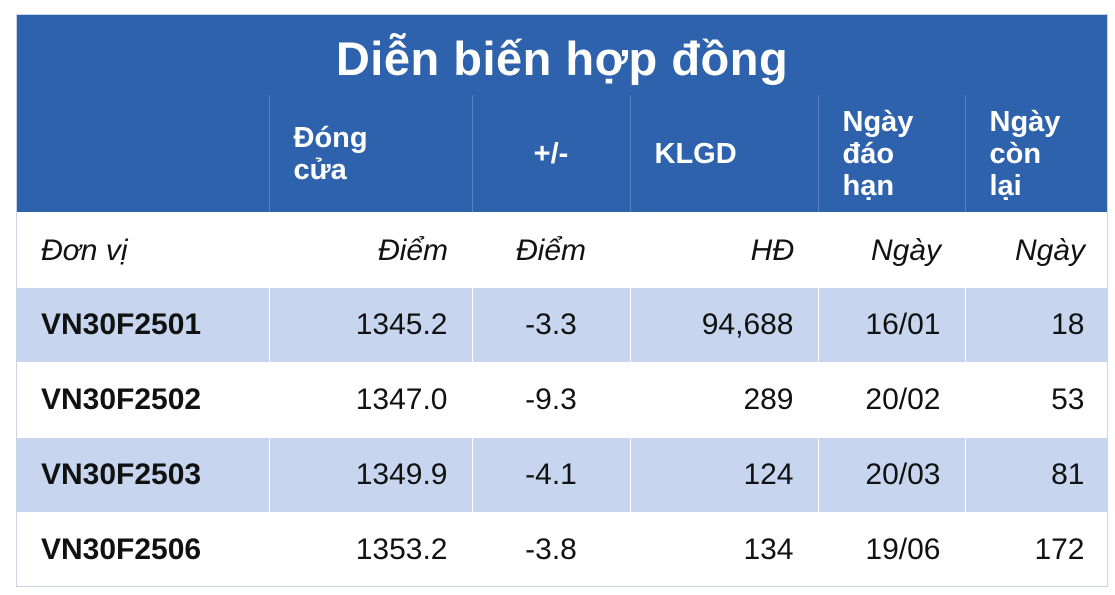 This screenshot has width=1115, height=595. What do you see at coordinates (143, 325) in the screenshot?
I see `cell-code: VN30F2501` at bounding box center [143, 325].